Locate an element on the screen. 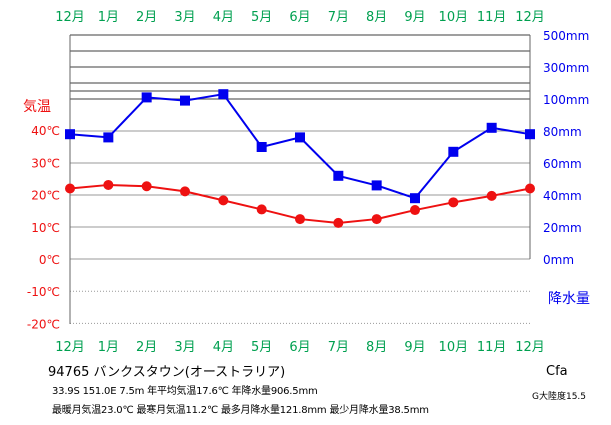  month-label-bottom: 11月 is located at coordinates (492, 347).